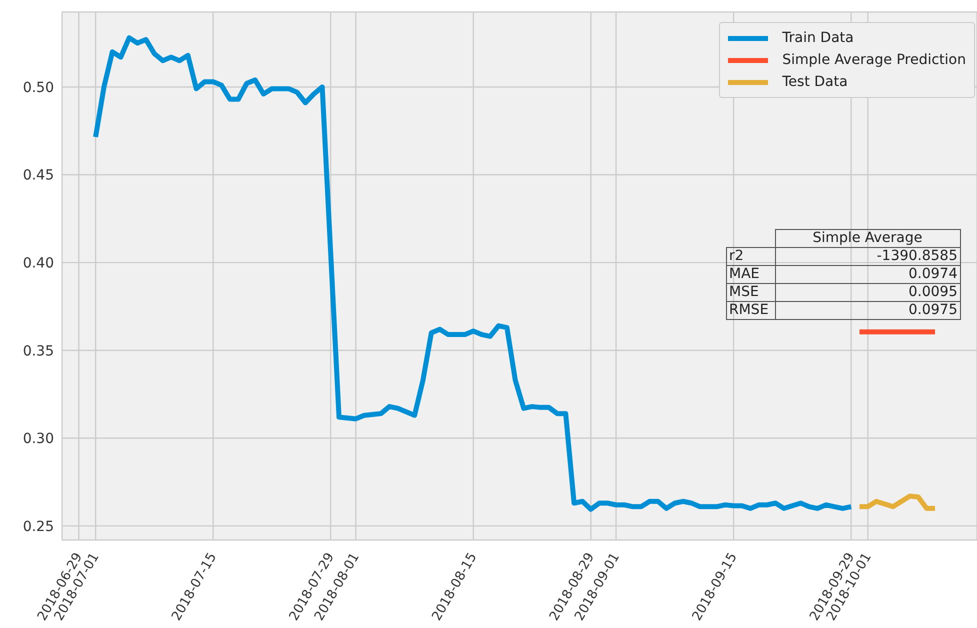 Image resolution: width=977 pixels, height=628 pixels. Describe the element at coordinates (815, 82) in the screenshot. I see `legend-label: Test Data` at that location.